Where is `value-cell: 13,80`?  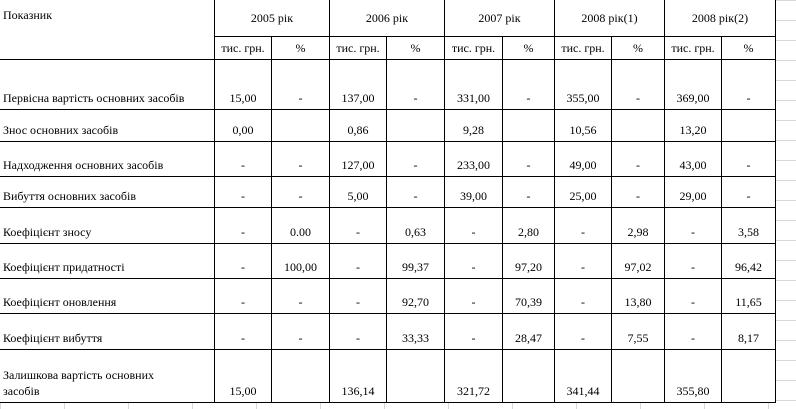 value-cell: 13,80 is located at coordinates (638, 296).